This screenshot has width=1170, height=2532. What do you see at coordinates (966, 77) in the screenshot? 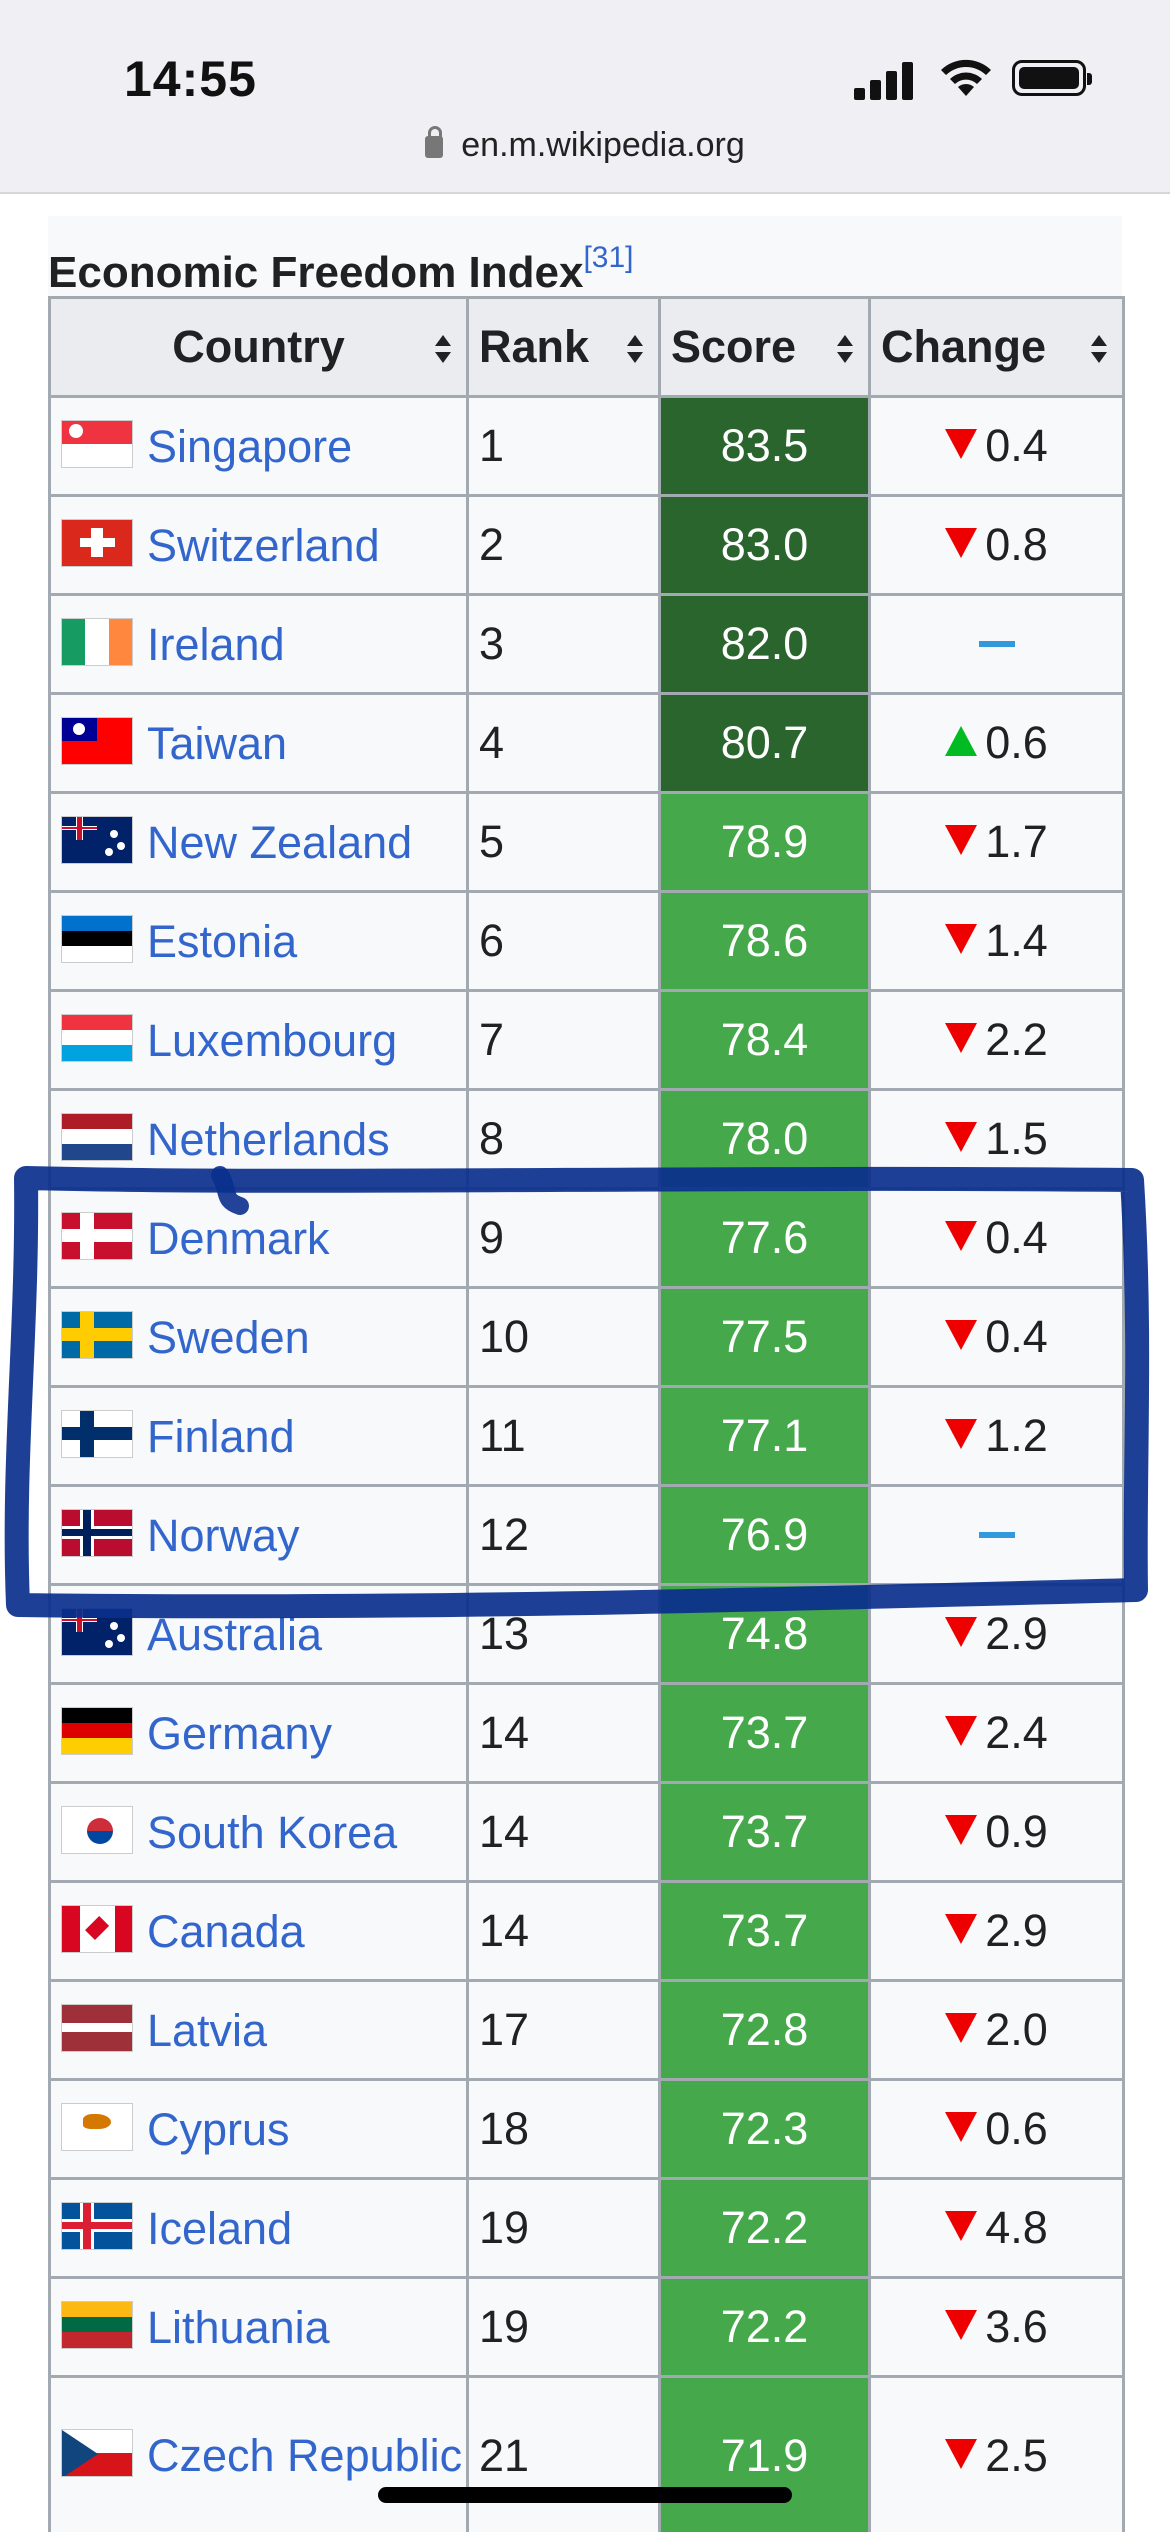
I see `wifi-icon` at bounding box center [966, 77].